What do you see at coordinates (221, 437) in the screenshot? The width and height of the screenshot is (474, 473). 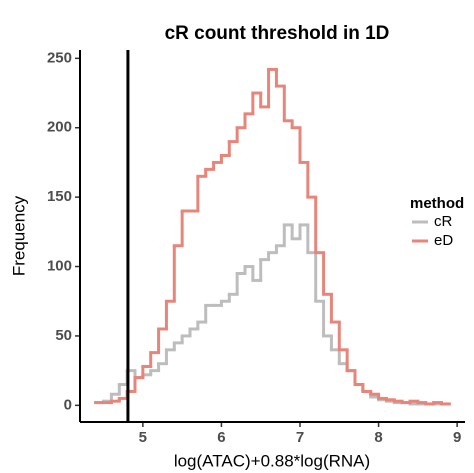 I see `x-tick-label: 6` at bounding box center [221, 437].